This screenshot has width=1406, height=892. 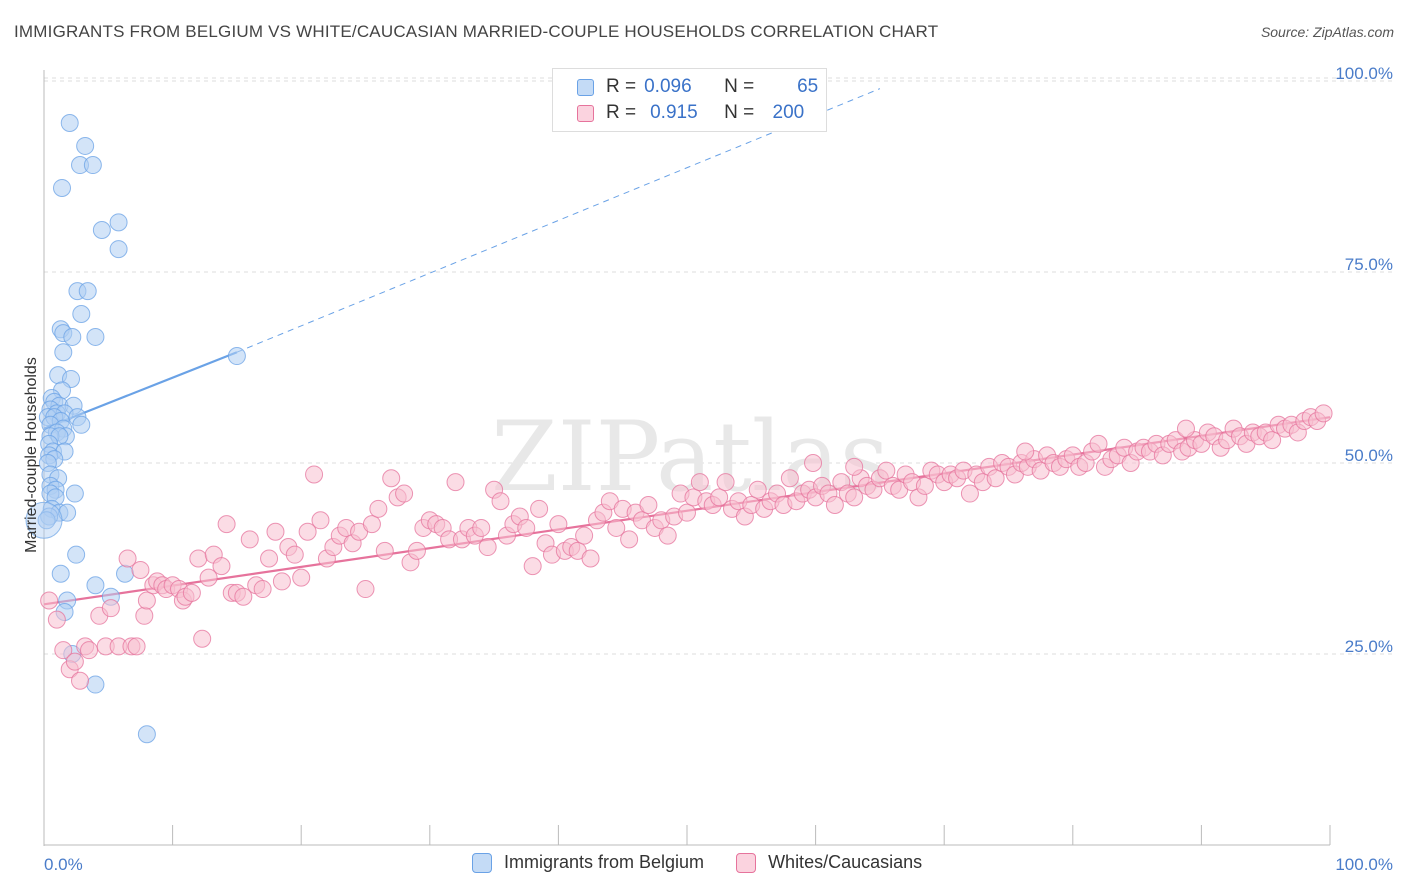 I want to click on legend-r-value: 0.915, so click(x=674, y=112).